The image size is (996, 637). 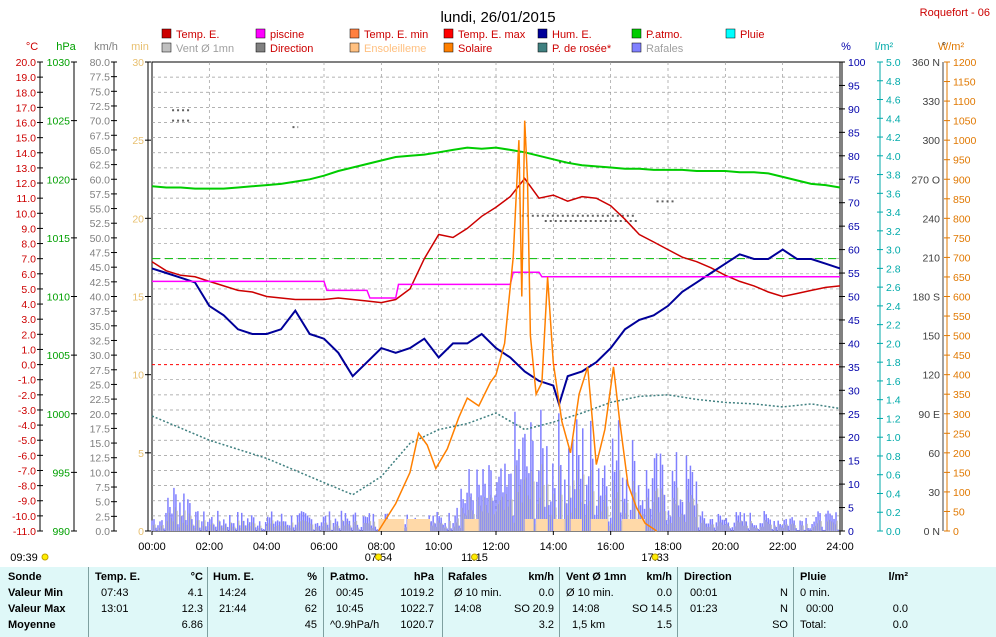 What do you see at coordinates (324, 547) in the screenshot?
I see `x-tick-label: 06:00` at bounding box center [324, 547].